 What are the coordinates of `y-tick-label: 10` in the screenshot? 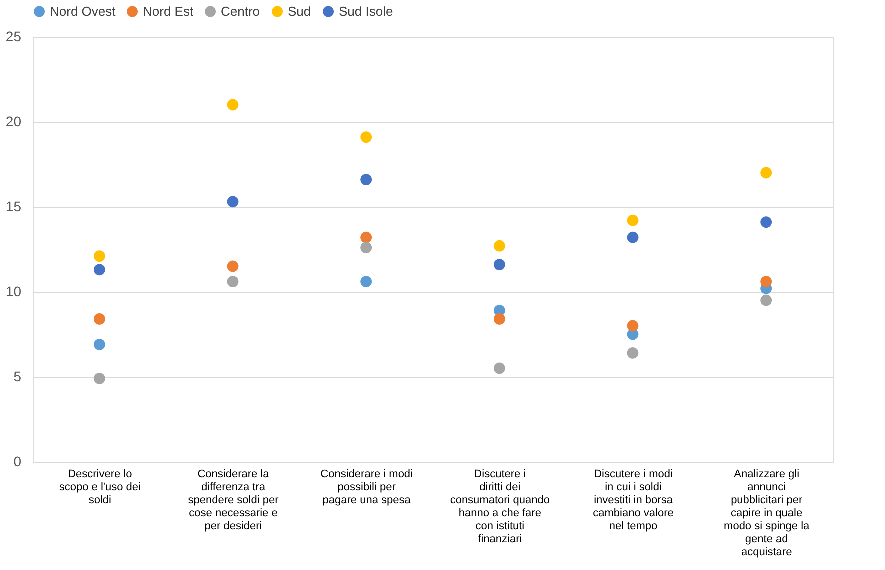 It's located at (14, 292).